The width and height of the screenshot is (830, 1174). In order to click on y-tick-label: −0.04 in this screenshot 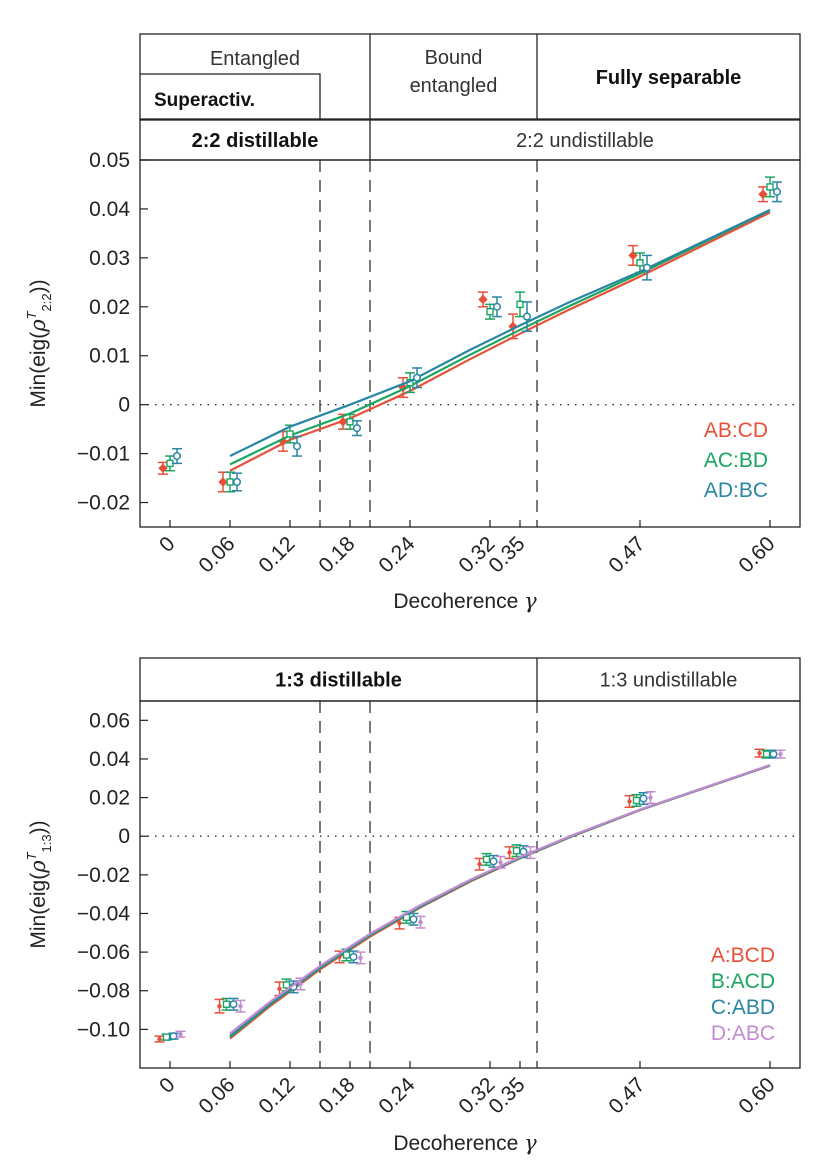, I will do `click(103, 913)`.